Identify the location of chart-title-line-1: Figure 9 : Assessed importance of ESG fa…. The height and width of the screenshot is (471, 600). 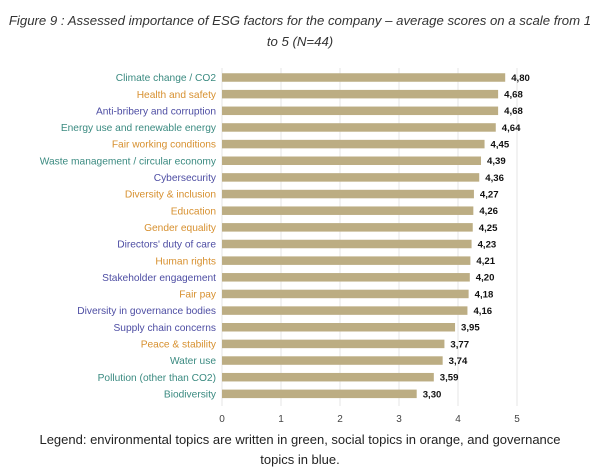
(300, 20).